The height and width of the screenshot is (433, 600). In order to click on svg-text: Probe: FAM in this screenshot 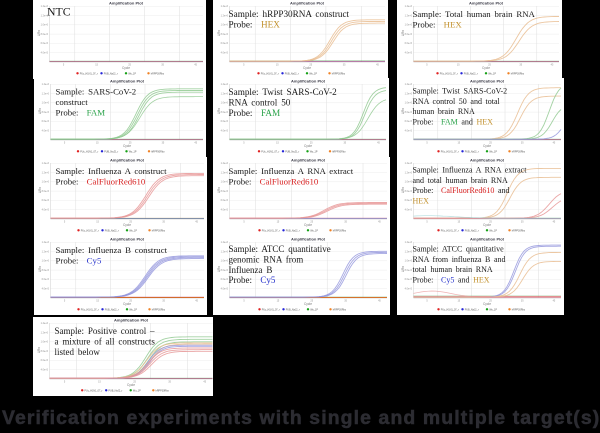, I will do `click(81, 113)`.